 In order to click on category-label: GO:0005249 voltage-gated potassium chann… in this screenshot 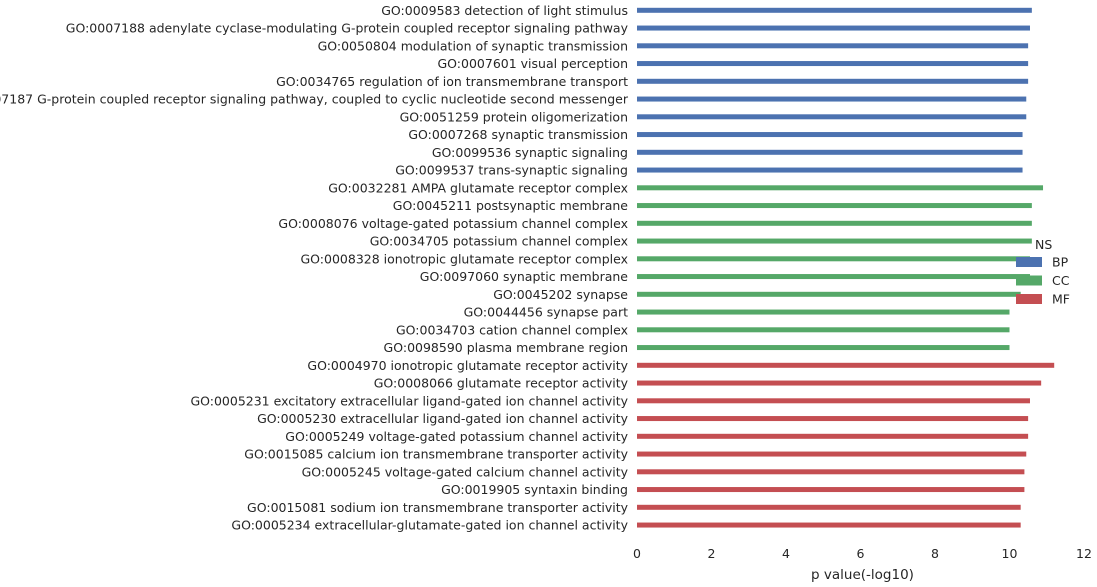, I will do `click(456, 436)`.